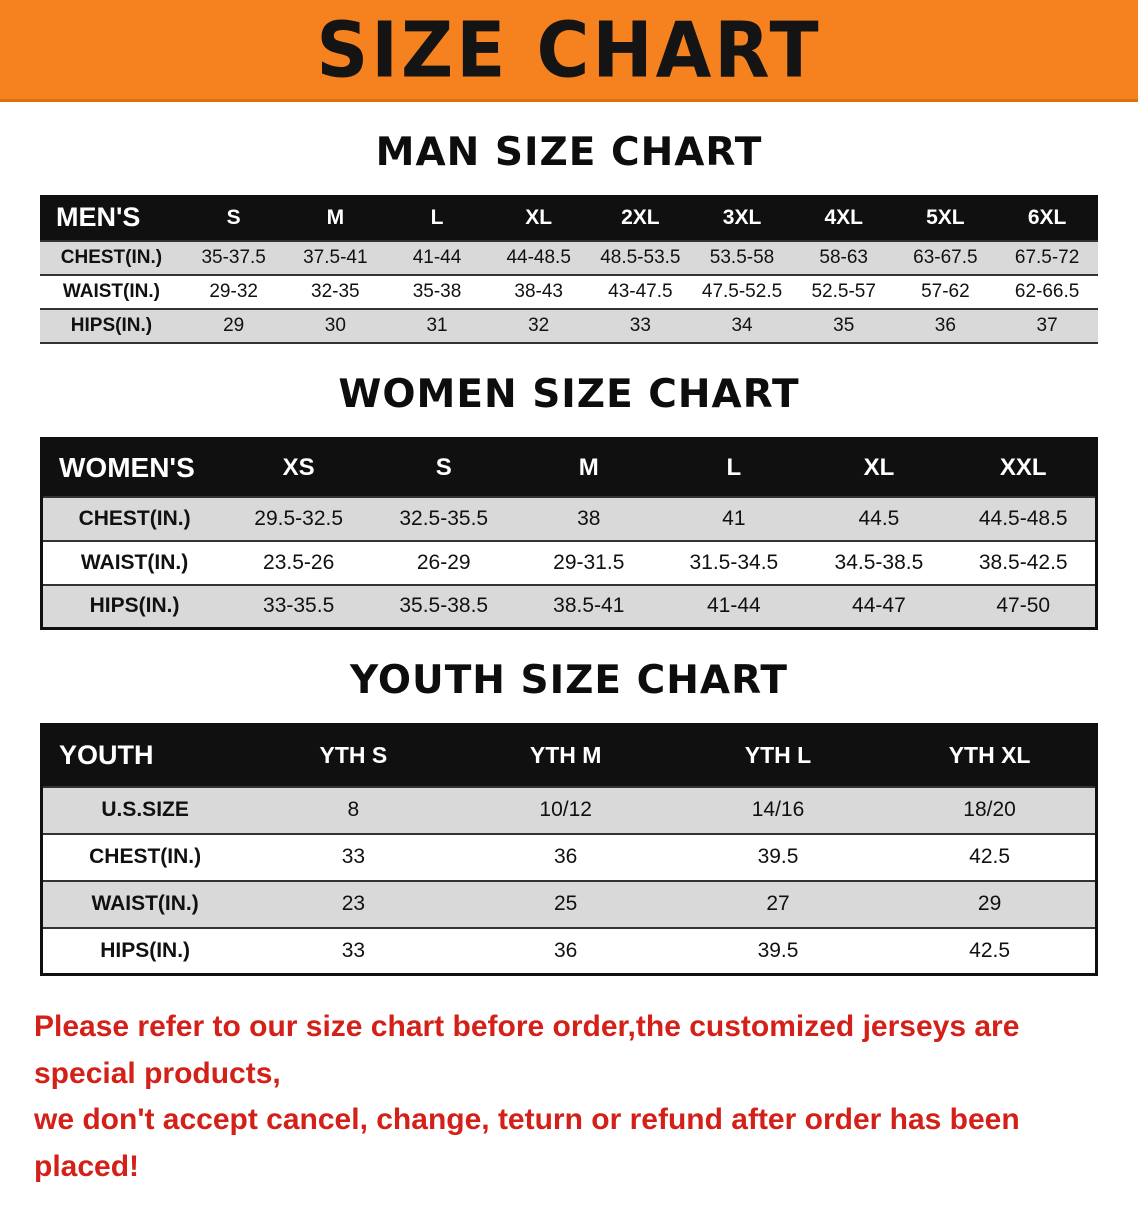 Image resolution: width=1138 pixels, height=1210 pixels. Describe the element at coordinates (990, 755) in the screenshot. I see `size-header-cell: YTH XL` at that location.